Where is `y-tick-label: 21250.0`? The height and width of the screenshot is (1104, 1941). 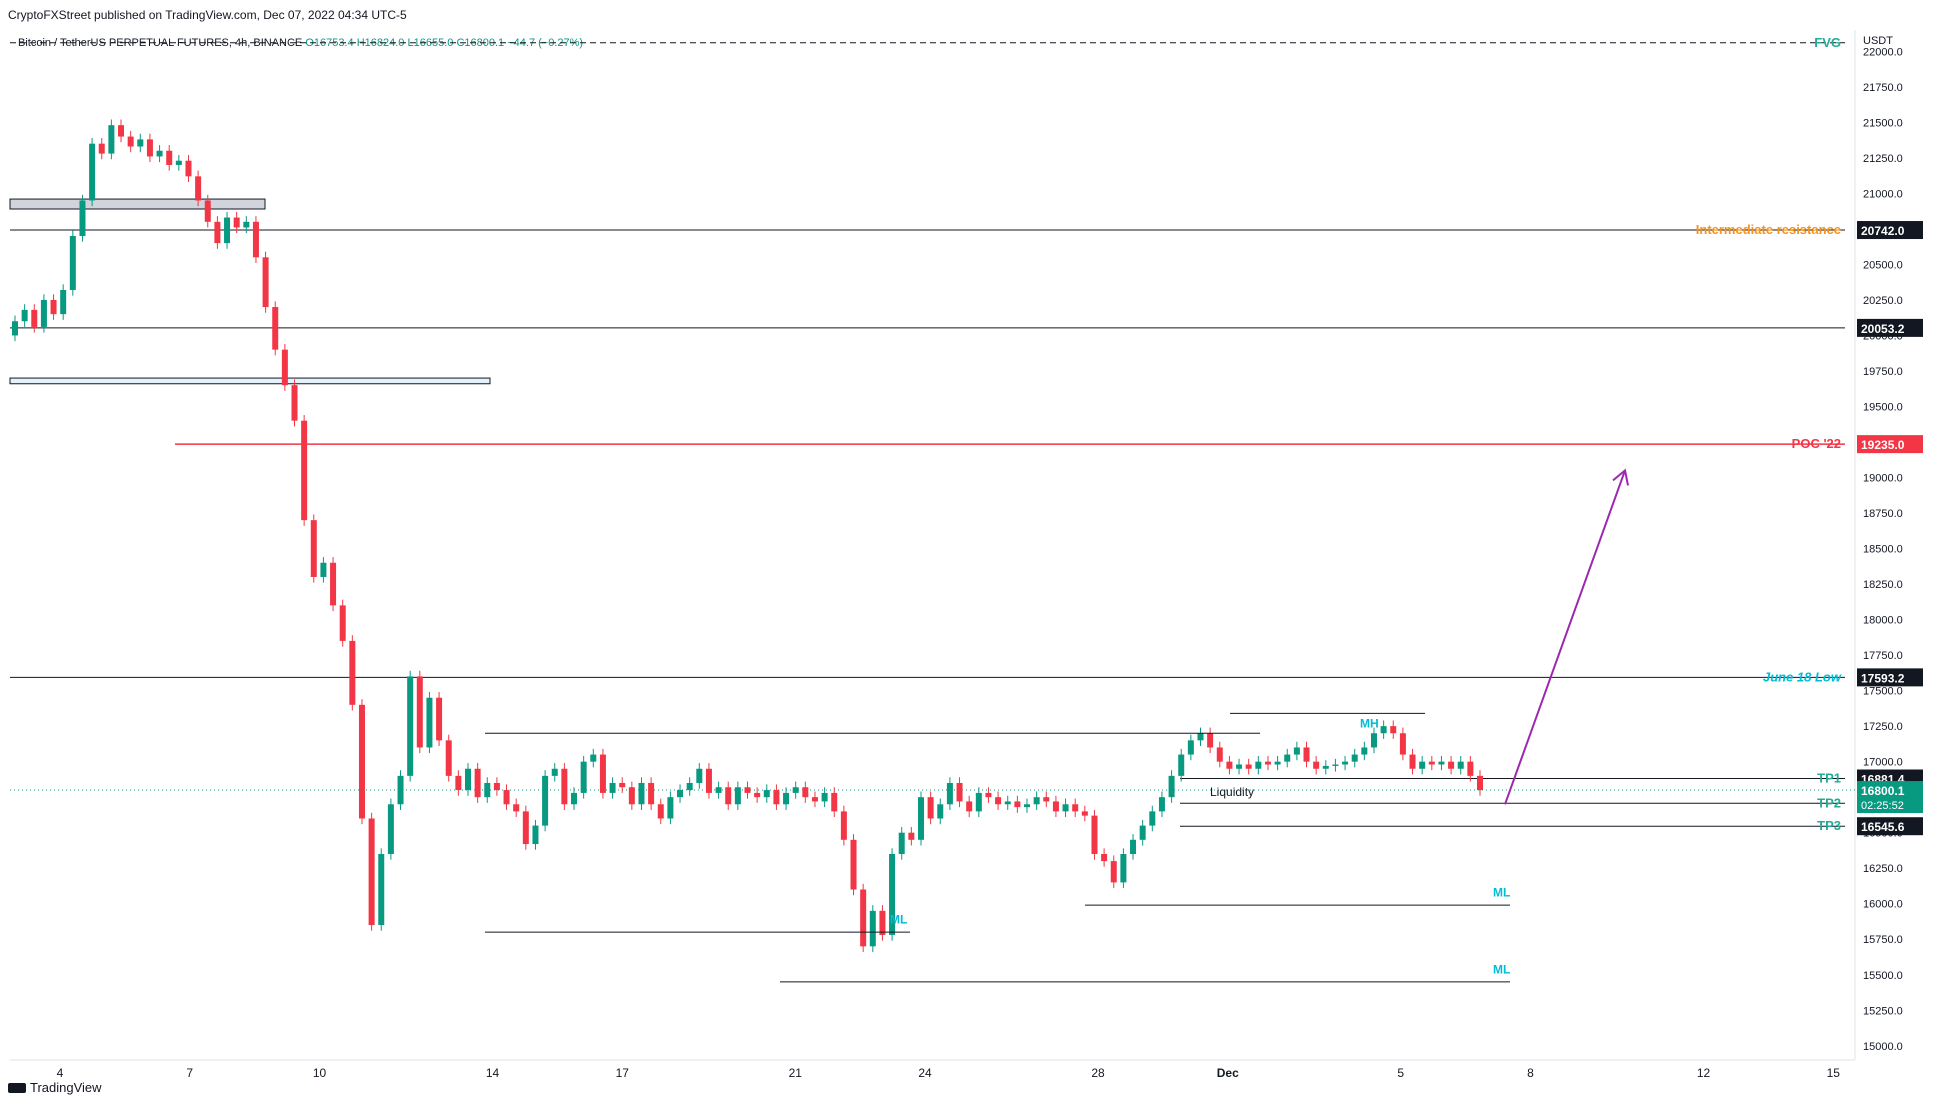 y-tick-label: 21250.0 is located at coordinates (1883, 159).